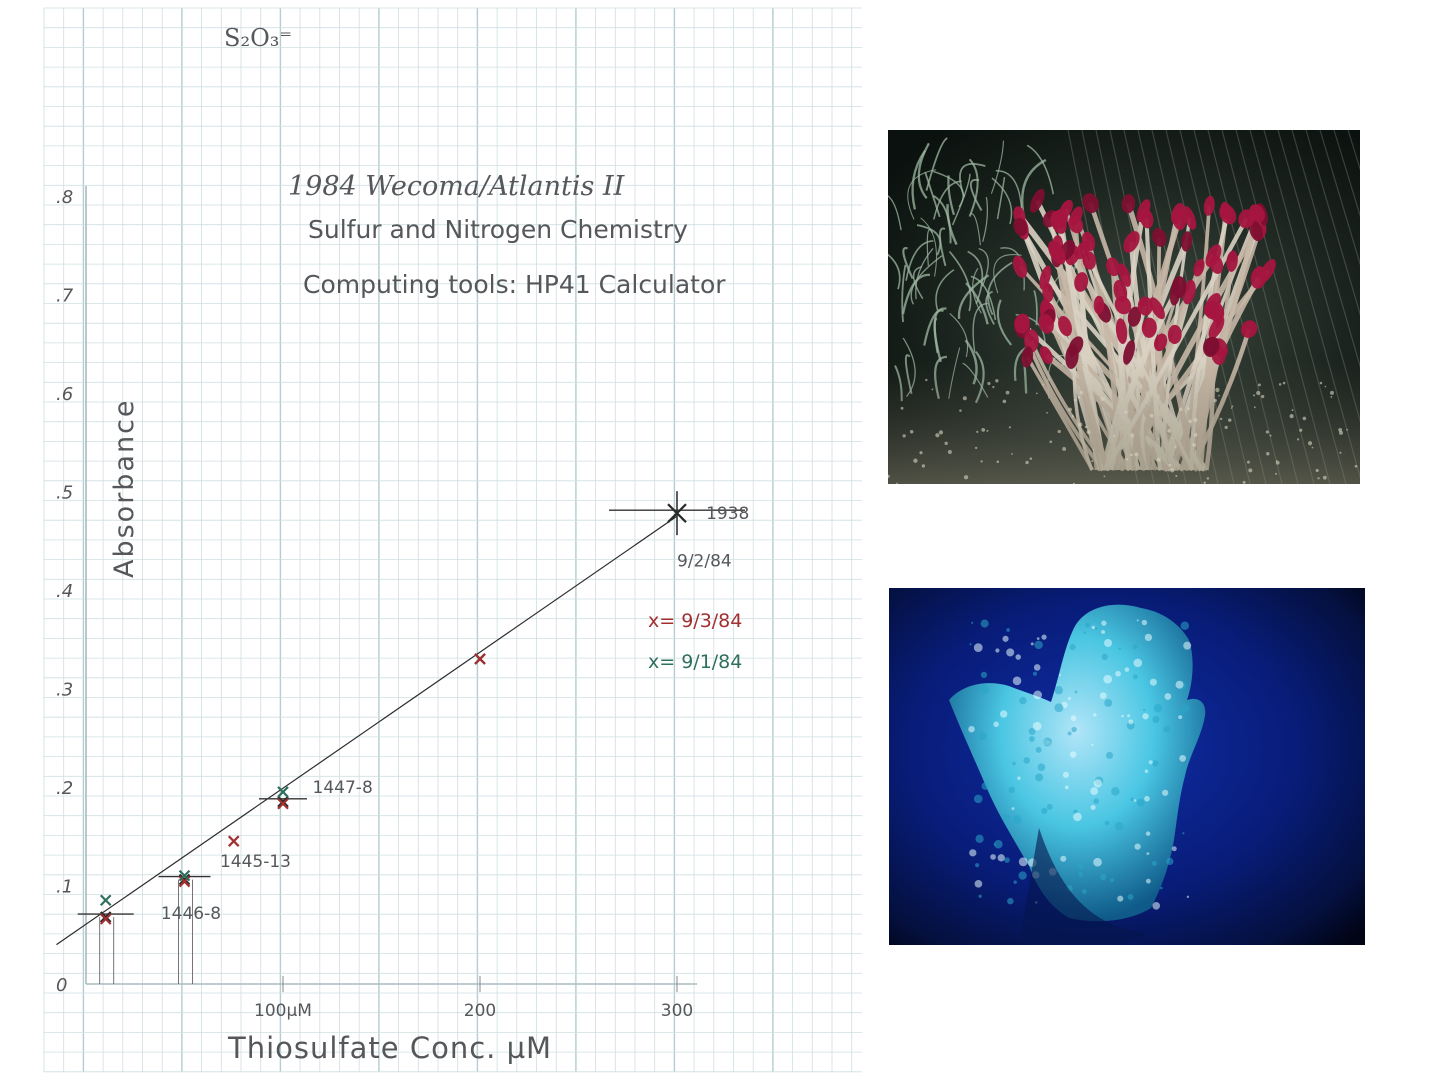 The image size is (1440, 1080). I want to click on annotation-label: 1446-8, so click(191, 914).